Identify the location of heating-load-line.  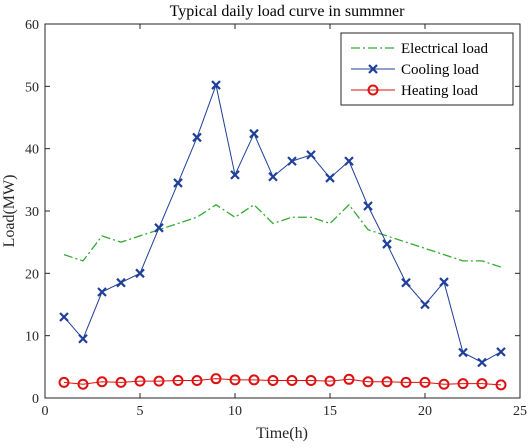
(282, 382).